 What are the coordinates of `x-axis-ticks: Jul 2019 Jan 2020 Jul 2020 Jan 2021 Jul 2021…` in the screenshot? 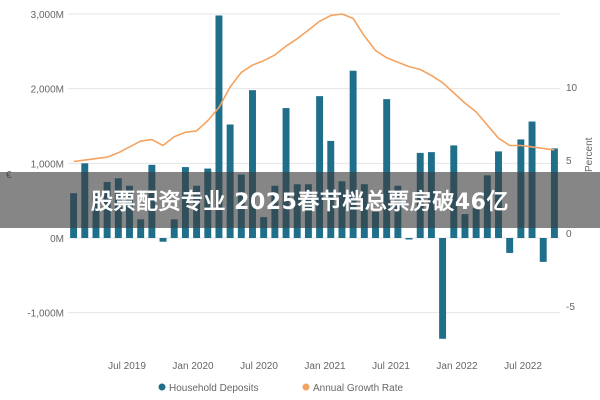 It's located at (325, 366).